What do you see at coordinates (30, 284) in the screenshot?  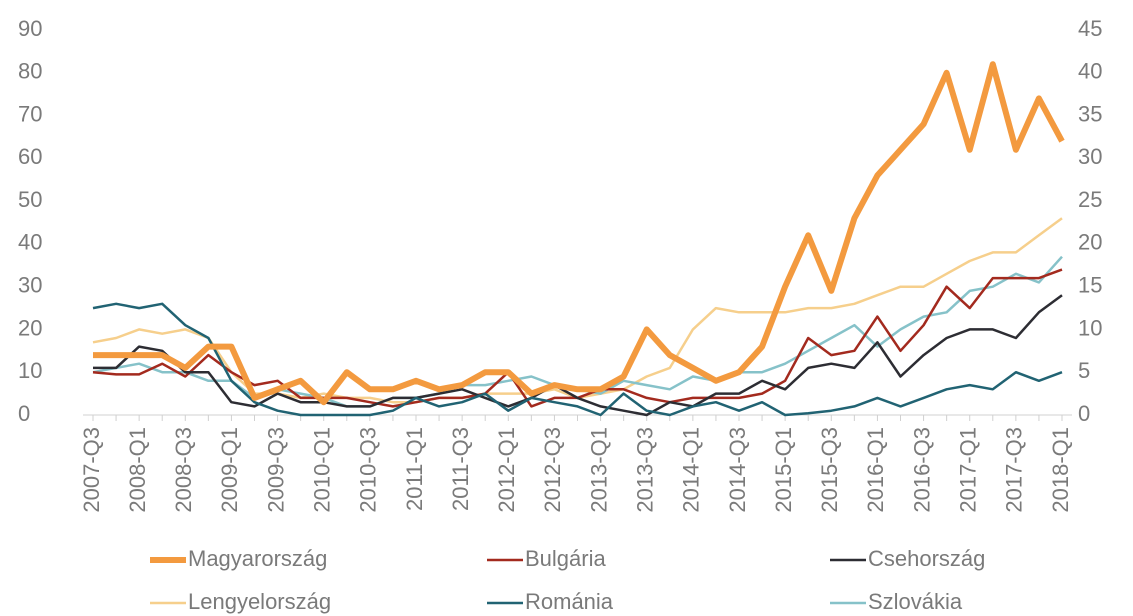 I see `y-tick-label: 30` at bounding box center [30, 284].